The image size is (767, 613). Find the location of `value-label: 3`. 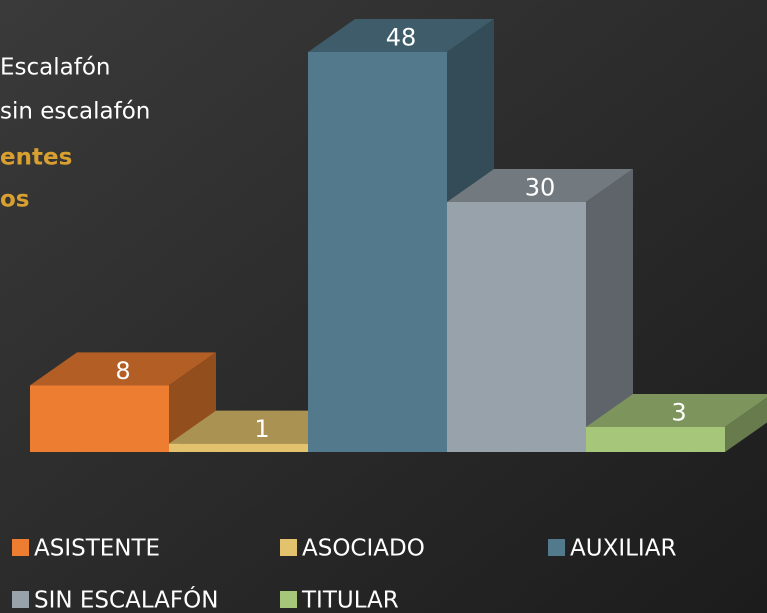

value-label: 3 is located at coordinates (678, 413).